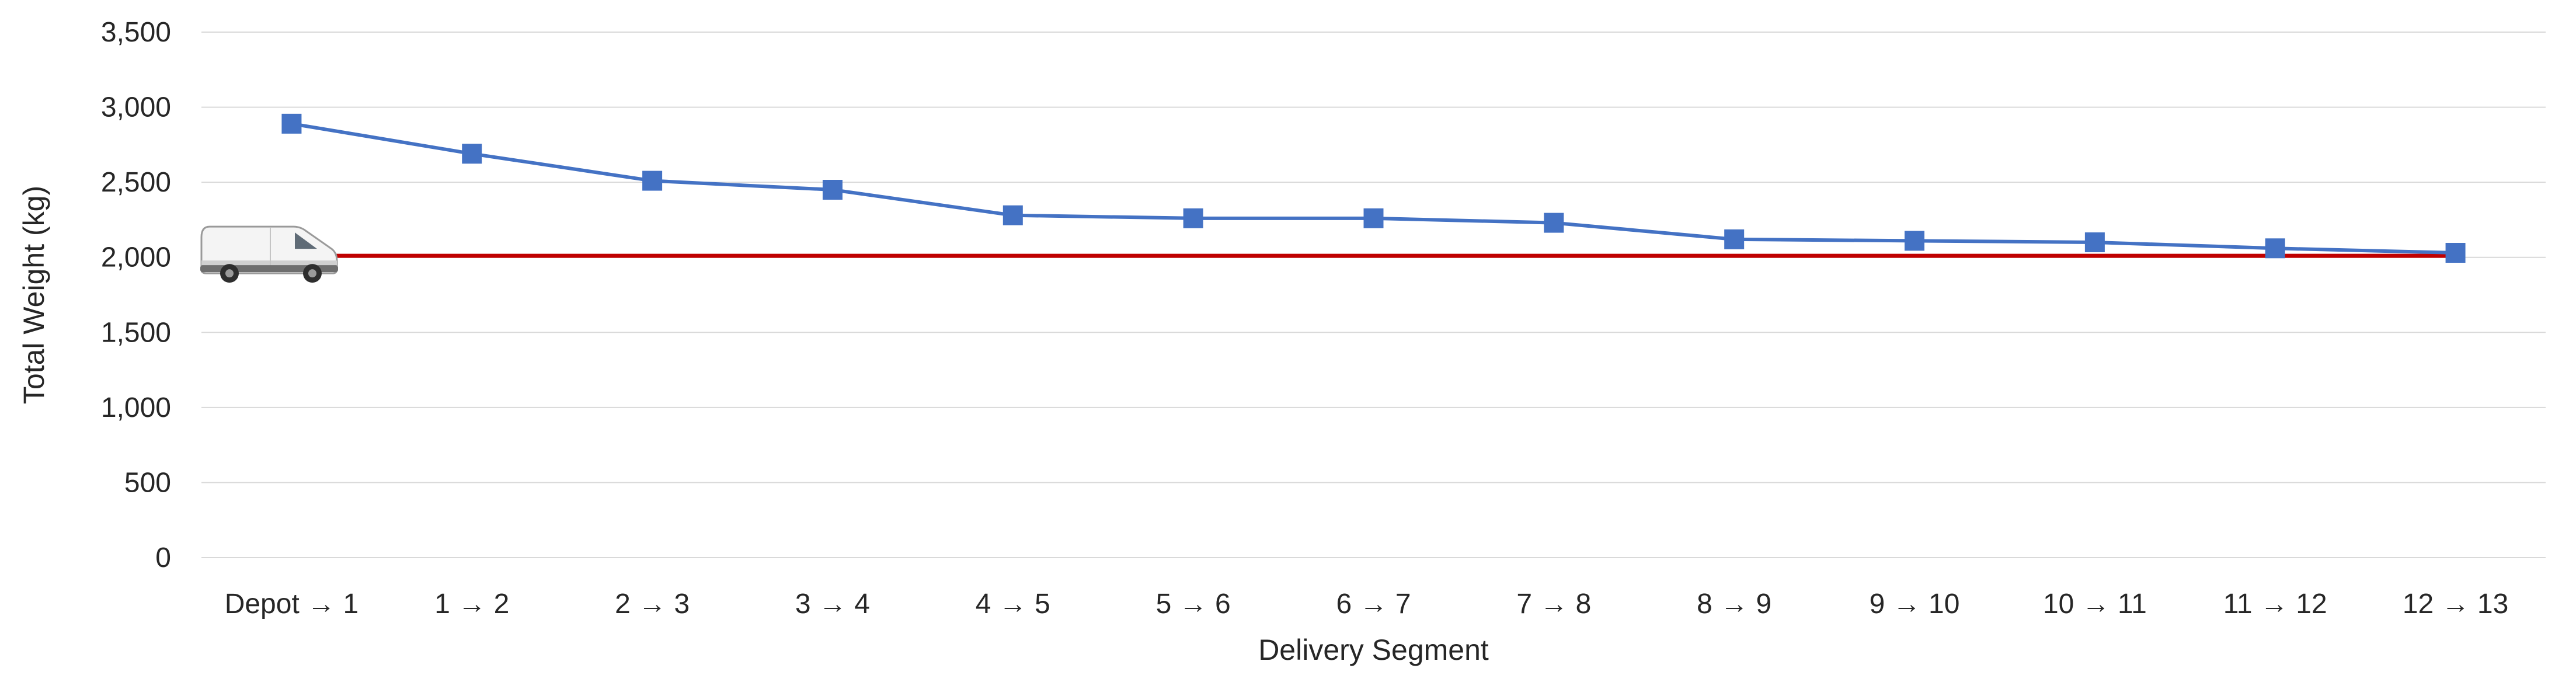  Describe the element at coordinates (136, 257) in the screenshot. I see `y-tick-label: 2,000` at that location.